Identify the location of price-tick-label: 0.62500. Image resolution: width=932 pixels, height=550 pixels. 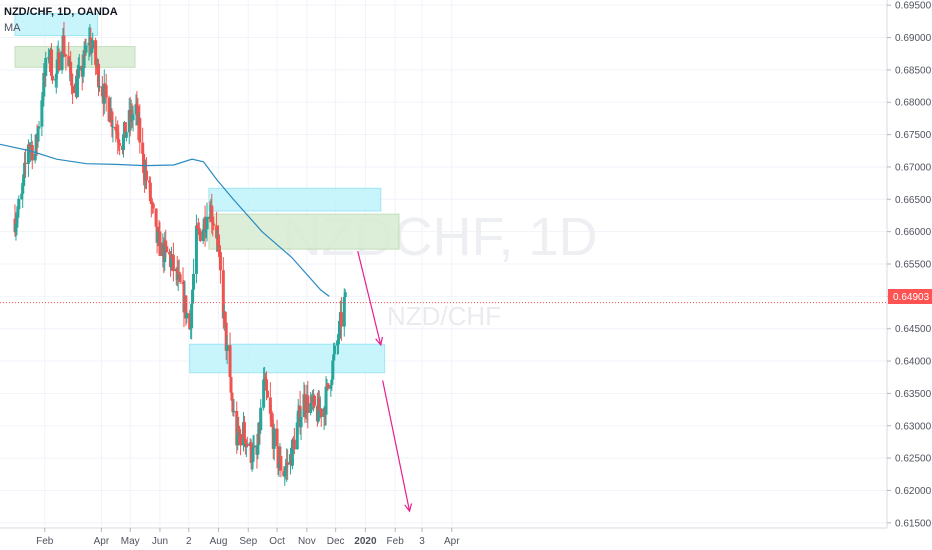
(913, 459).